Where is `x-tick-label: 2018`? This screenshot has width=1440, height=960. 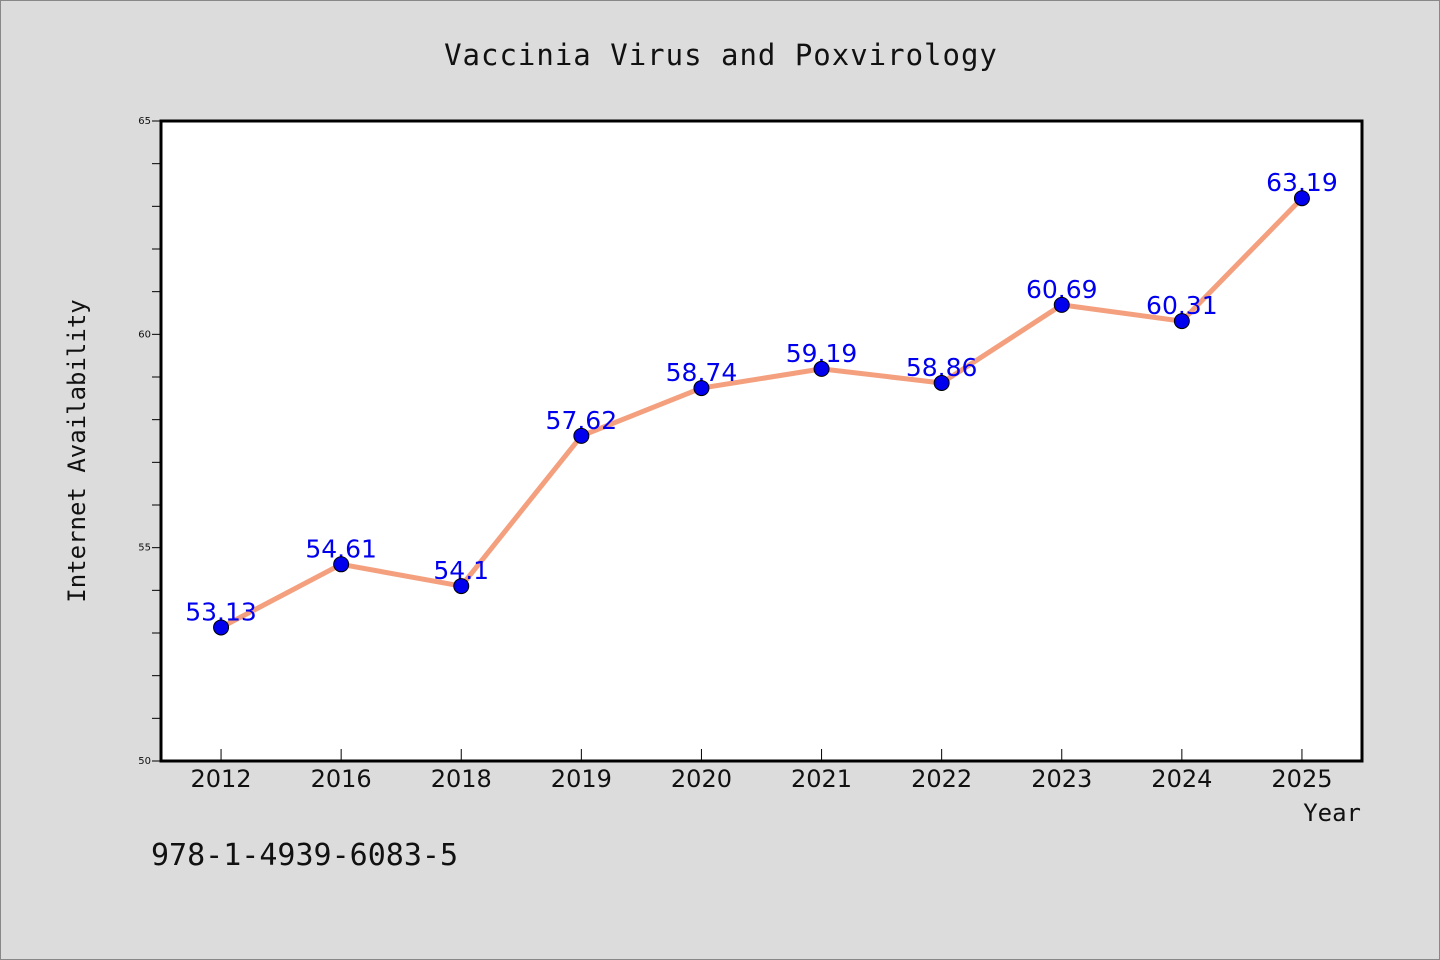
x-tick-label: 2018 is located at coordinates (461, 779).